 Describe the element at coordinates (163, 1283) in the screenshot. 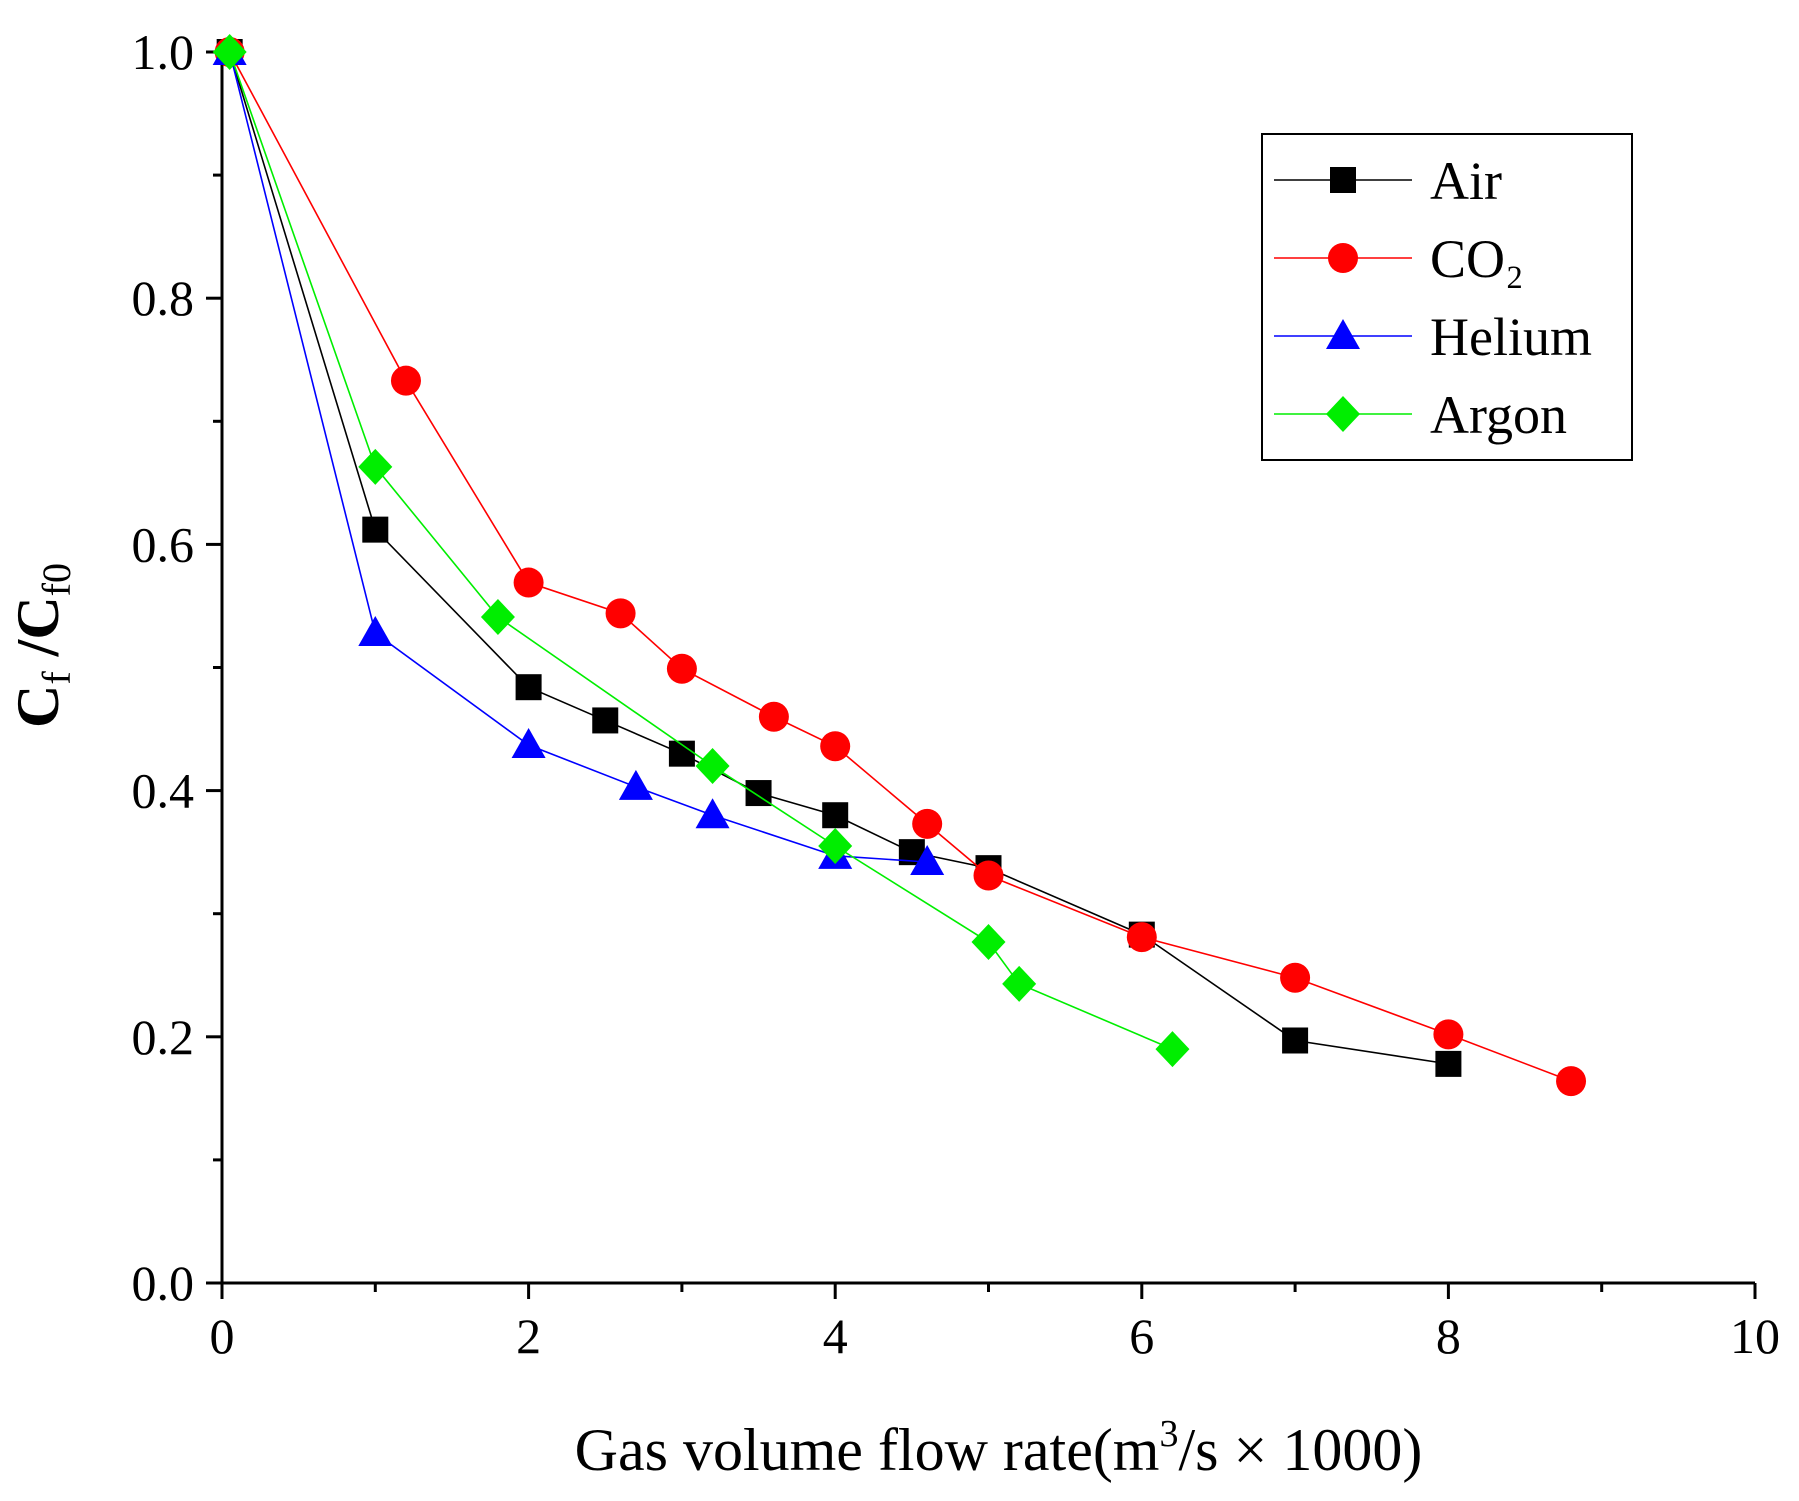

I see `y-tick-label: 0.0` at that location.